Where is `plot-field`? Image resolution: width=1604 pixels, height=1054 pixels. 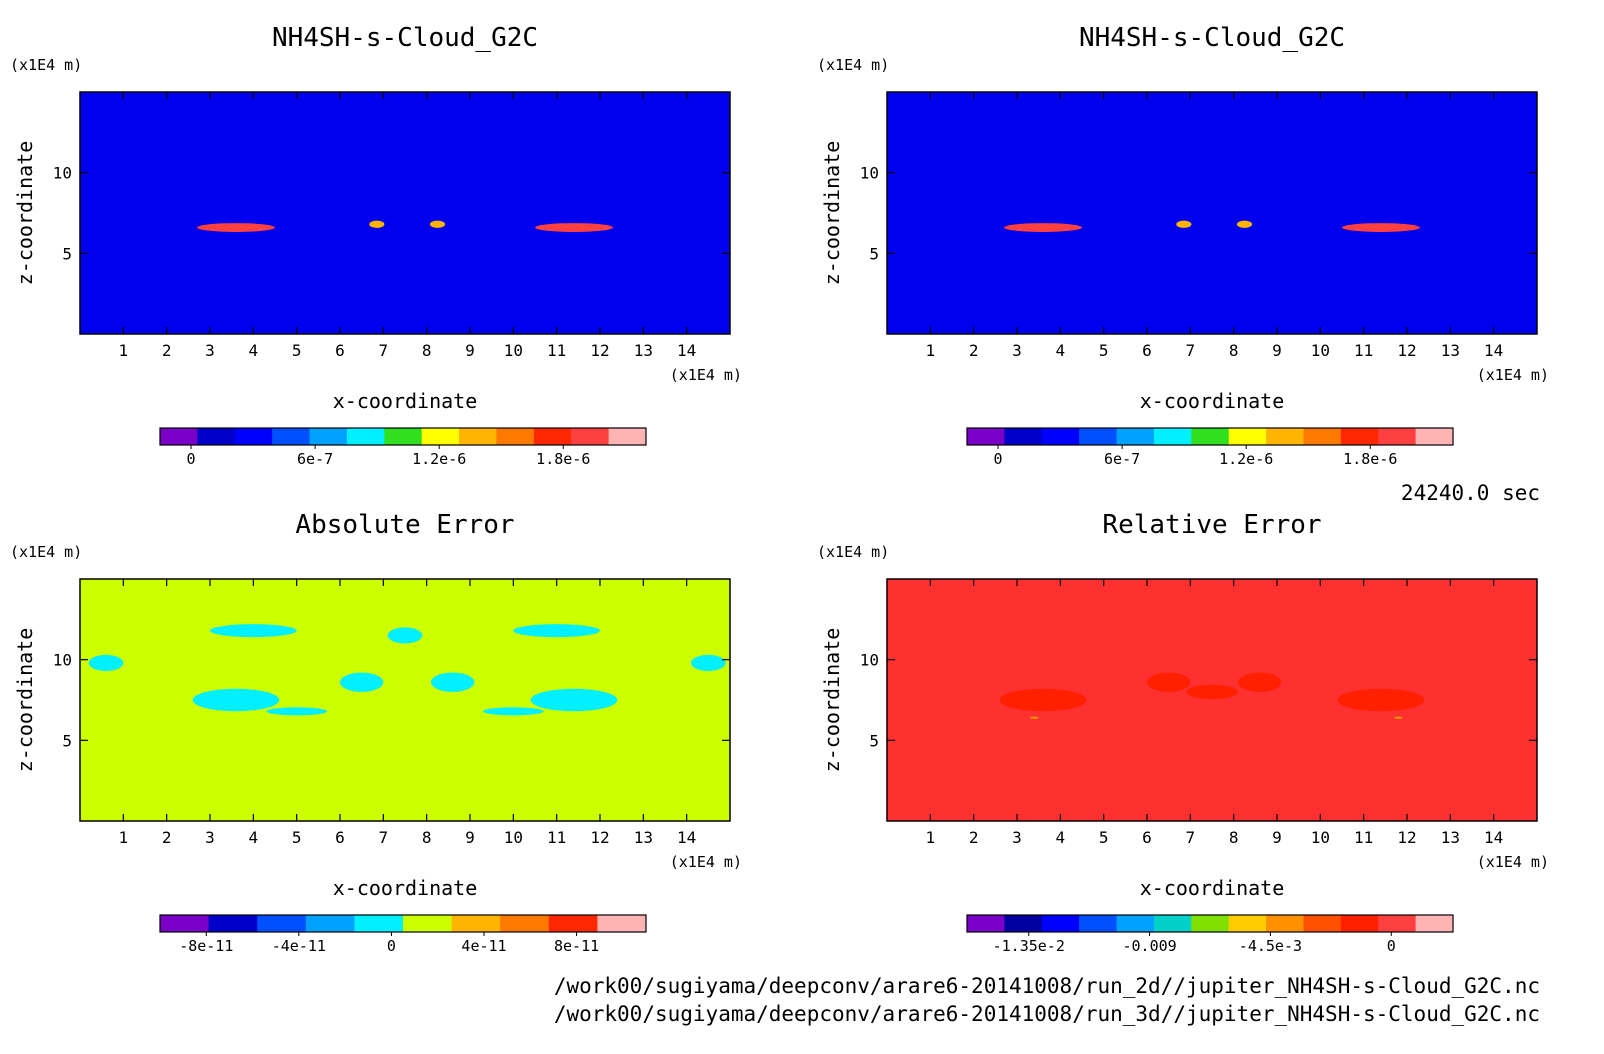 plot-field is located at coordinates (1212, 700).